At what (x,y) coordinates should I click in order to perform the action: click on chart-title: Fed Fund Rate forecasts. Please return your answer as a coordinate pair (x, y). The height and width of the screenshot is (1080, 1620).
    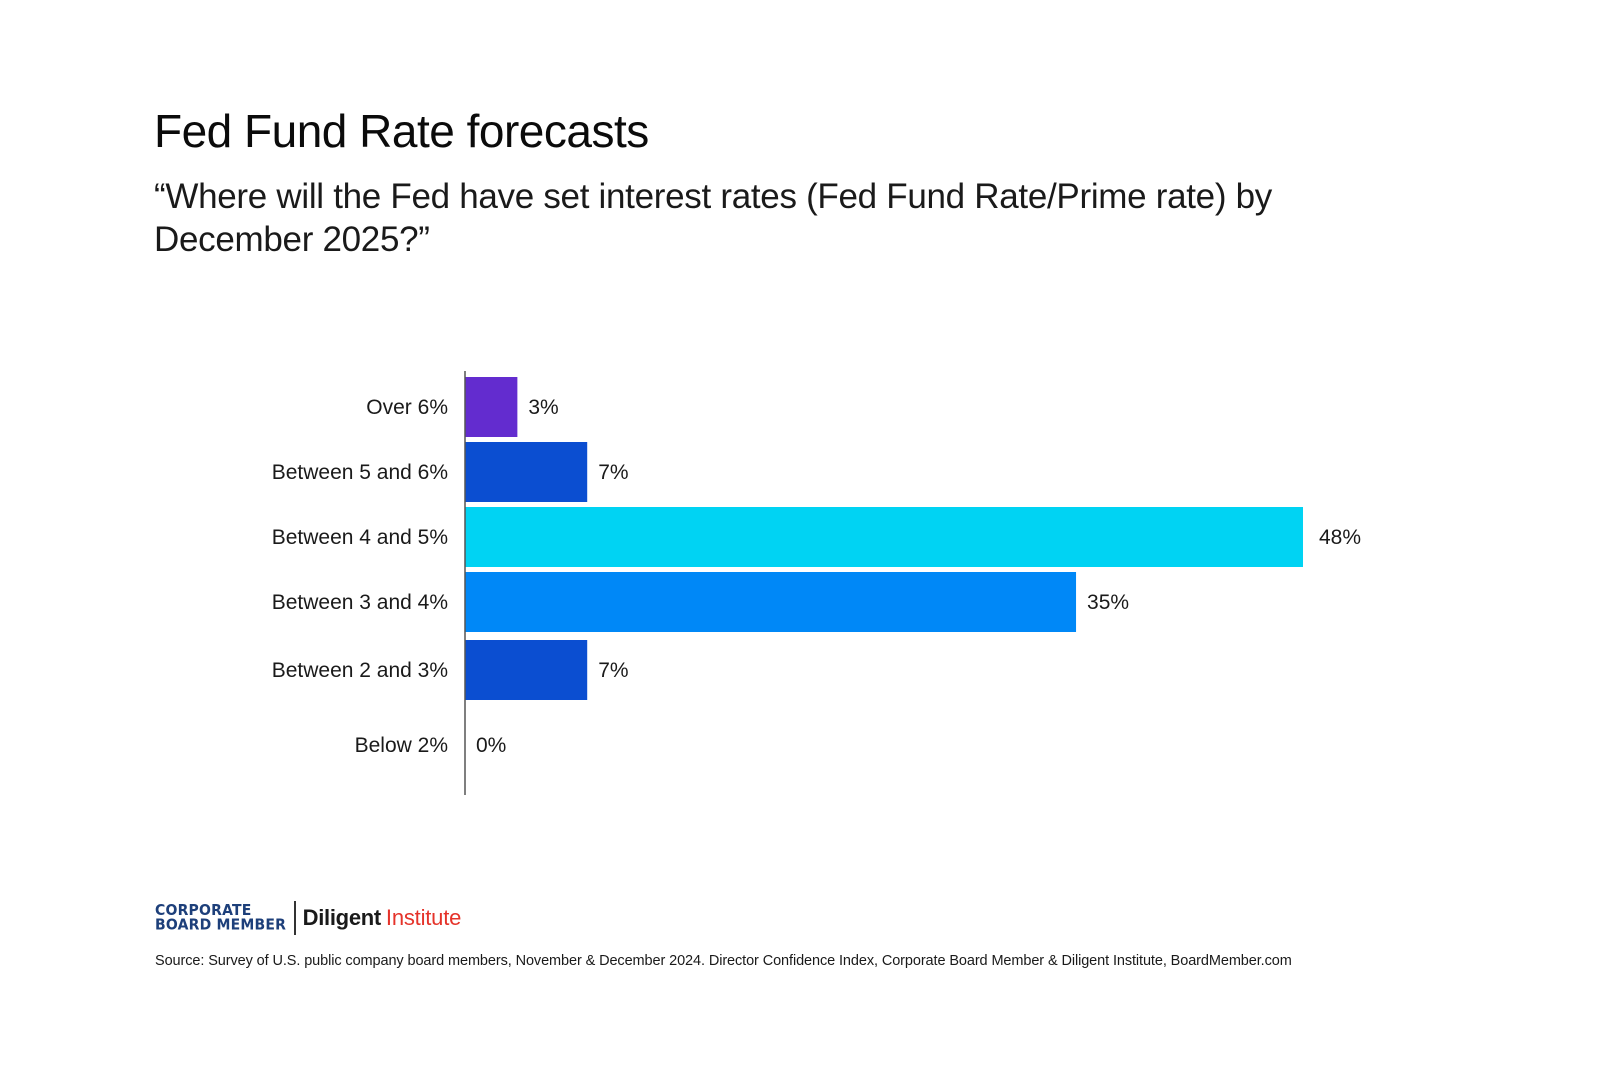
    Looking at the image, I should click on (401, 131).